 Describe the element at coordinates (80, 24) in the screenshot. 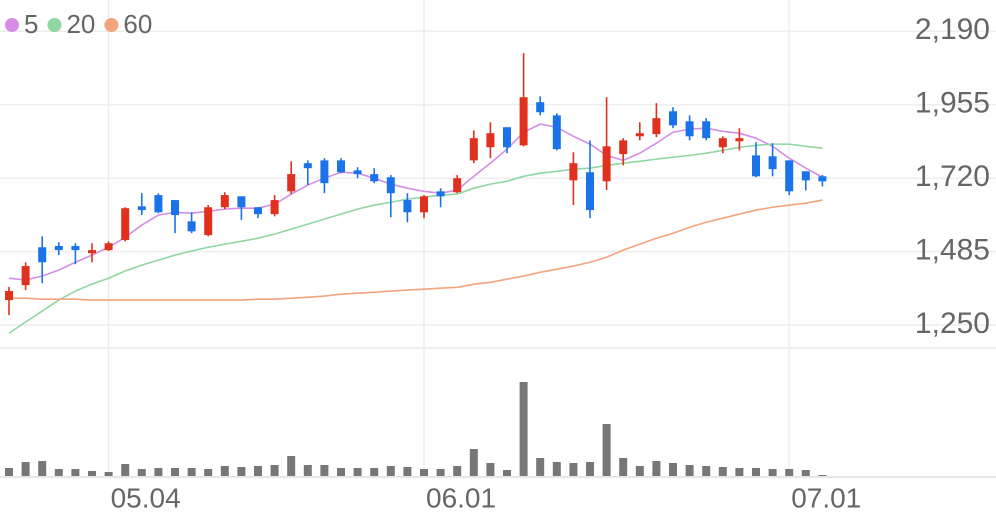

I see `legend-label: 20` at that location.